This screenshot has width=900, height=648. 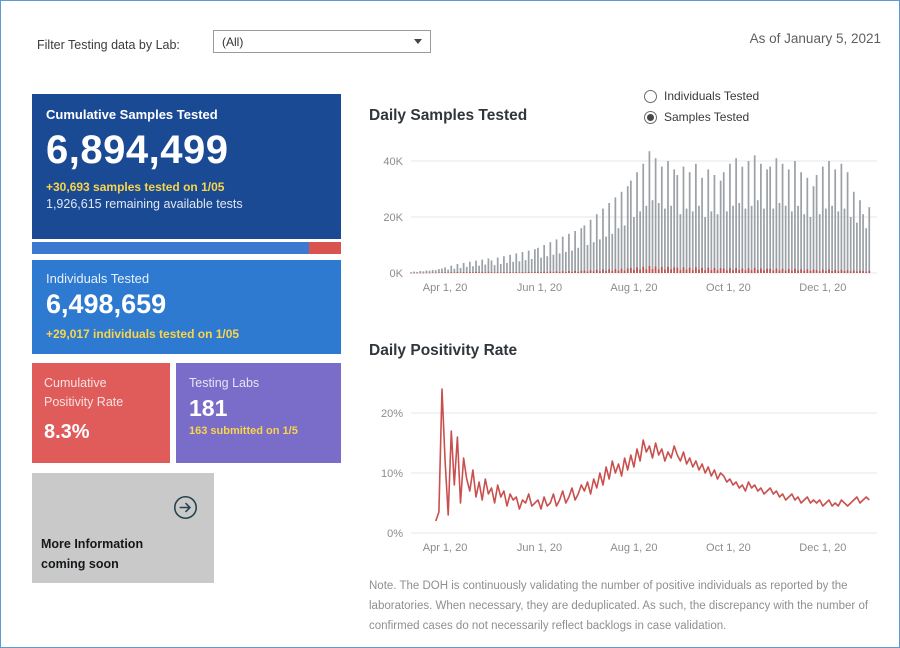 What do you see at coordinates (101, 413) in the screenshot?
I see `cumulative-positivity-card: Cumulative Positivity Rate 8.3%` at bounding box center [101, 413].